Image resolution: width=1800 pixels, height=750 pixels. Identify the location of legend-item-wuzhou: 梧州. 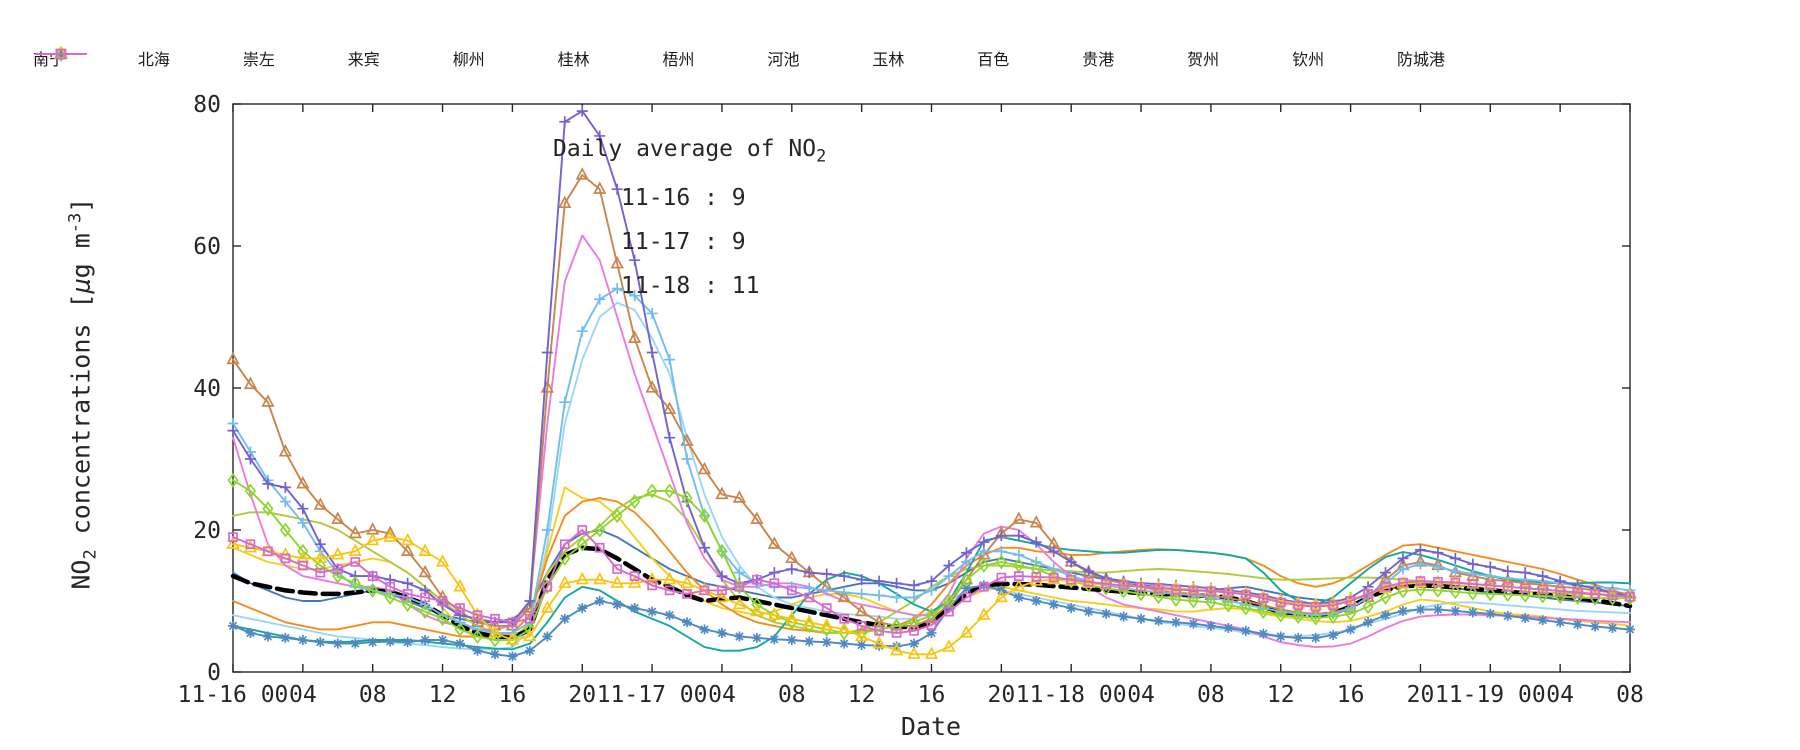
(365, 58).